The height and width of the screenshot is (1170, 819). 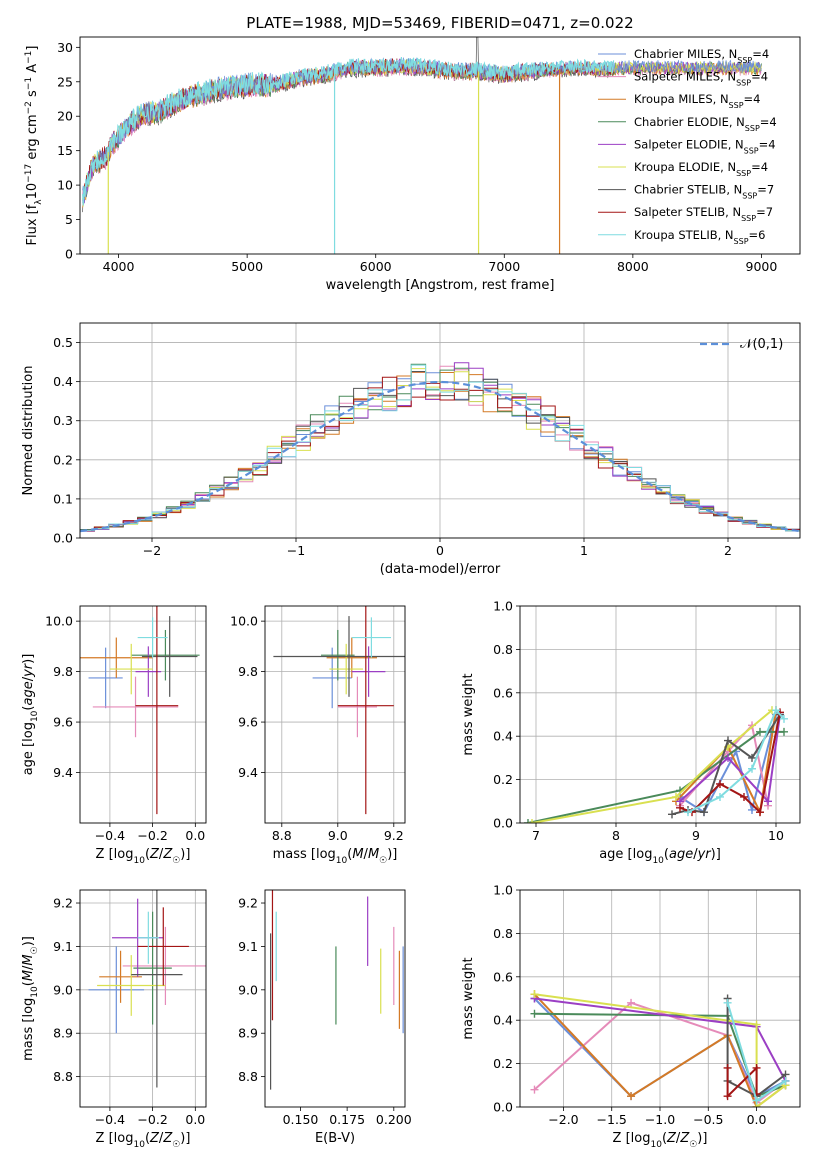 What do you see at coordinates (335, 856) in the screenshot?
I see `x-axis-label: mass [log10(M/M☉)]` at bounding box center [335, 856].